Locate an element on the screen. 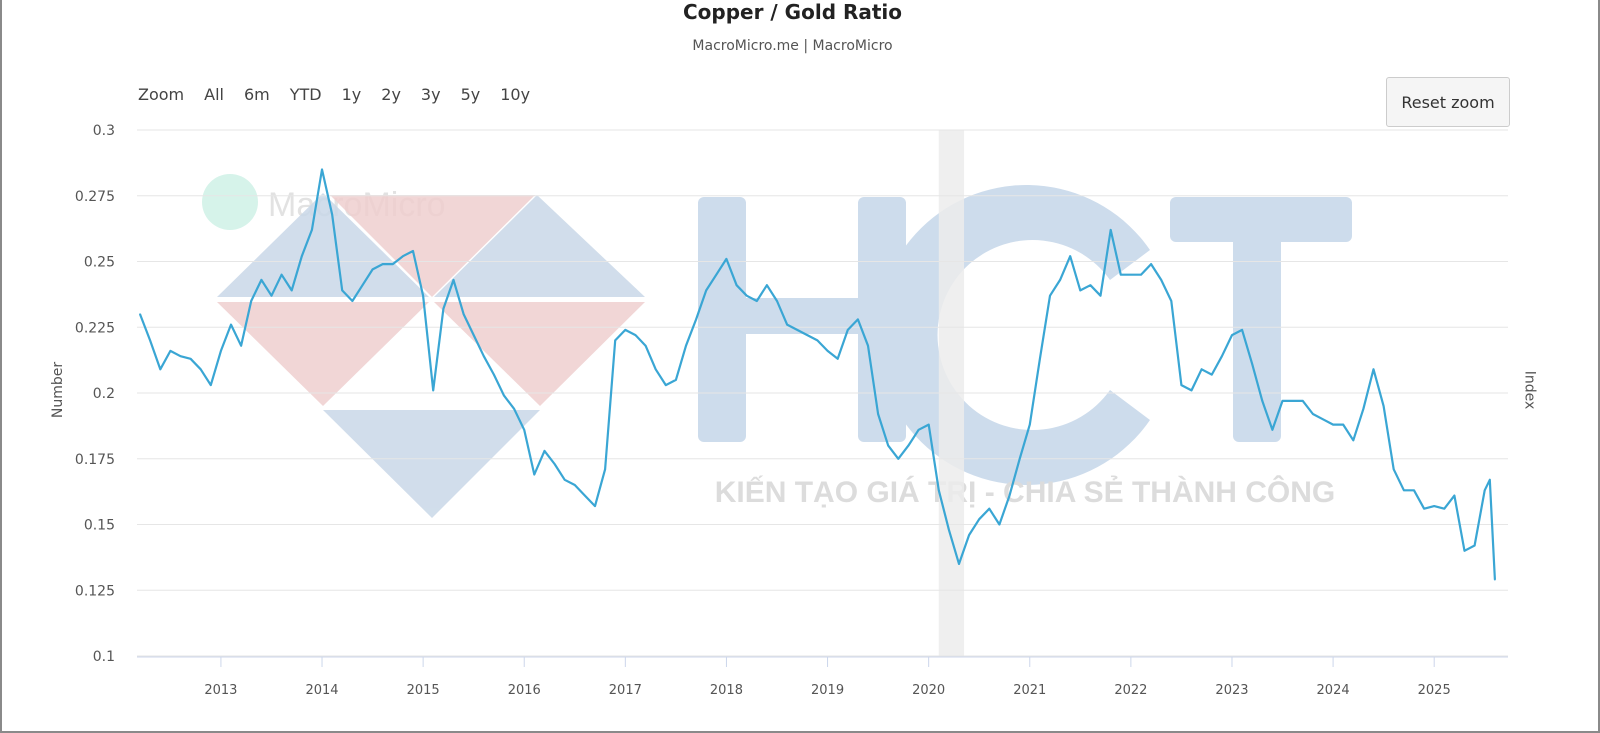  range-button-10y: 10y is located at coordinates (515, 94).